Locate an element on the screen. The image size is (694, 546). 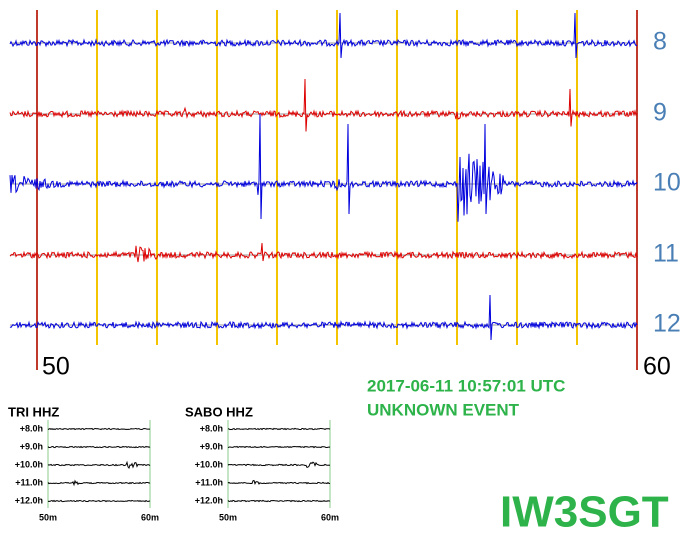
station-name: SABO HHZ is located at coordinates (219, 411).